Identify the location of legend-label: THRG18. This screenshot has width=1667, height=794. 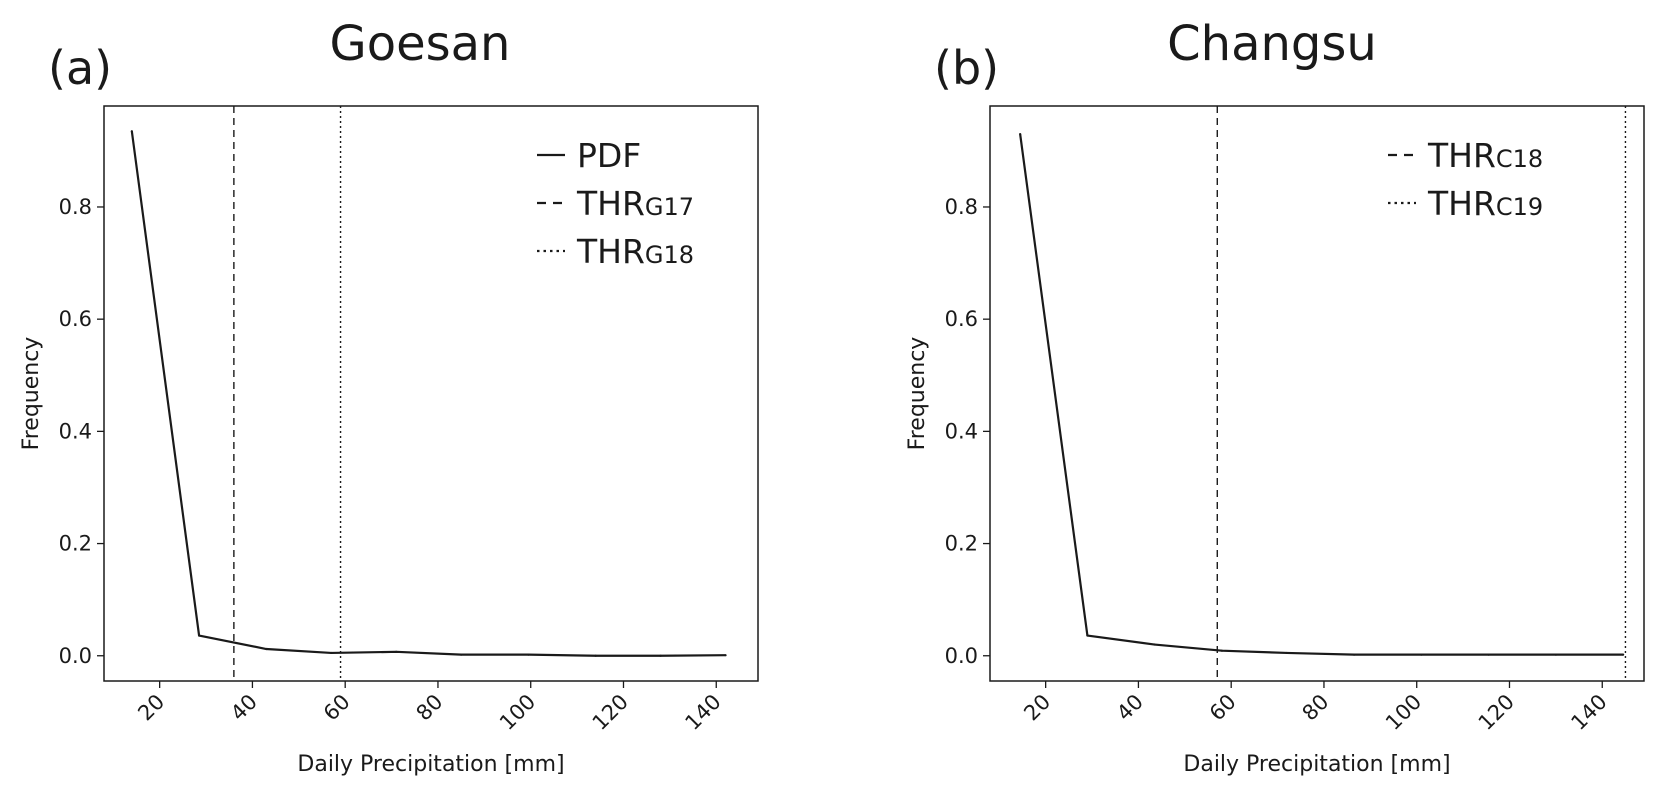
(635, 251).